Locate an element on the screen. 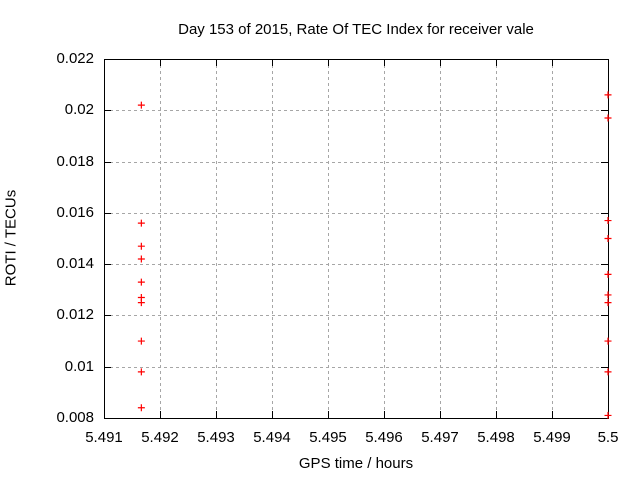  y-tick-label: 0.008 is located at coordinates (75, 417).